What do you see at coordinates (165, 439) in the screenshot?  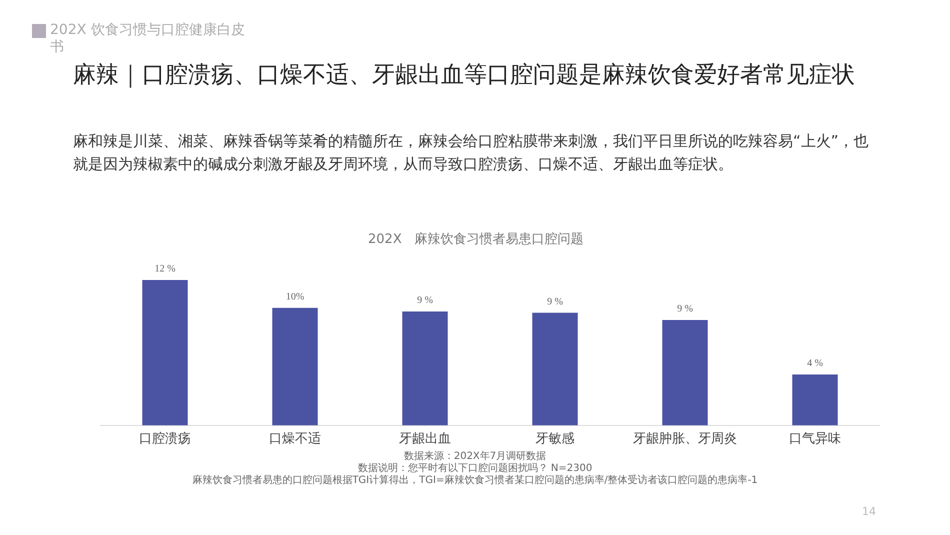 I see `x-tick-label: 口腔溃疡` at bounding box center [165, 439].